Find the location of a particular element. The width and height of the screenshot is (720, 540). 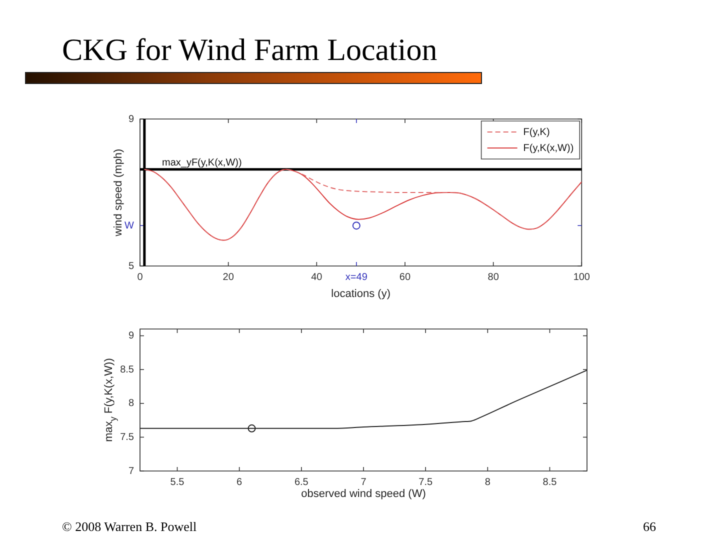

line-series is located at coordinates (363, 204).